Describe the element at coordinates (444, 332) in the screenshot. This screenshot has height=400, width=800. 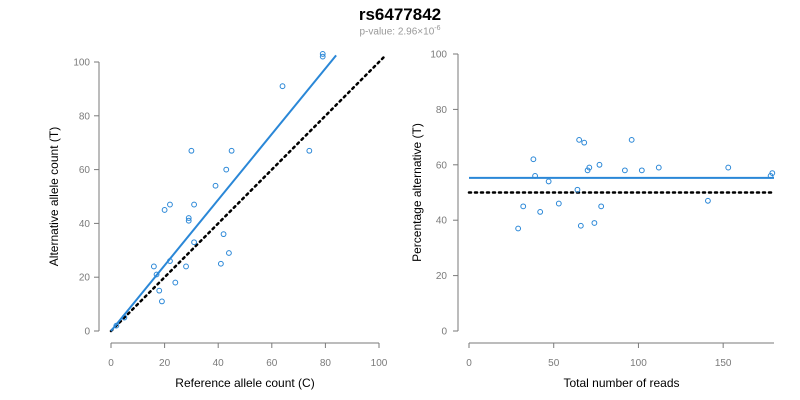
I see `right-y-tick-label: 0` at that location.